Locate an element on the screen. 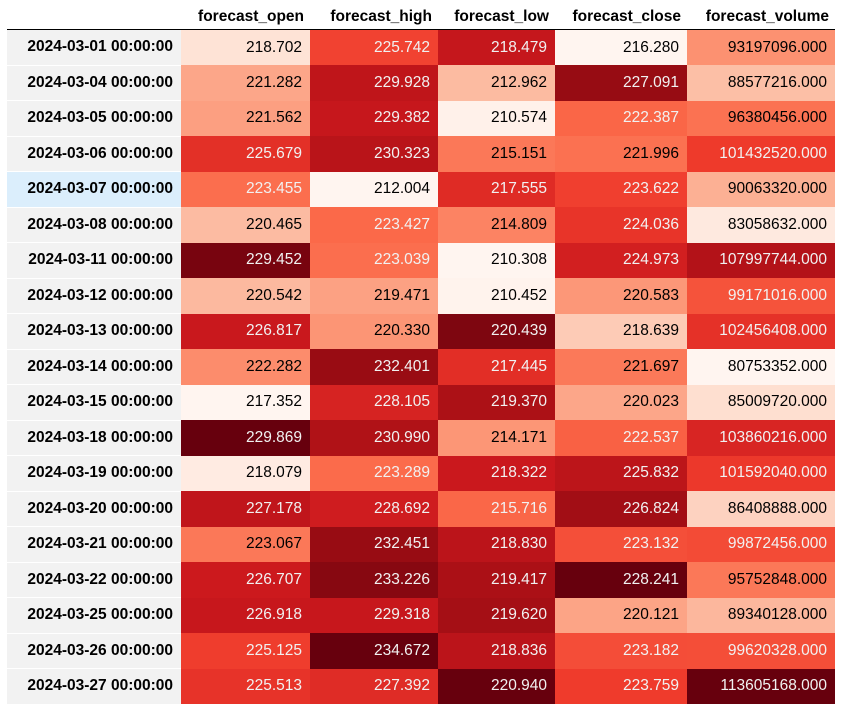 Image resolution: width=857 pixels, height=705 pixels. heat-cell: 220.542 is located at coordinates (245, 296).